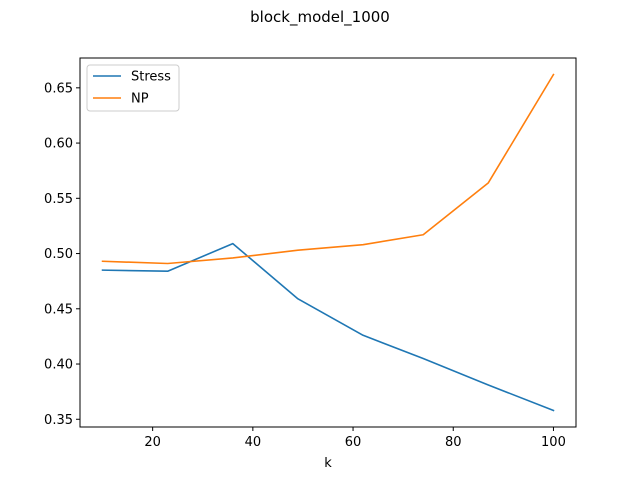 Image resolution: width=640 pixels, height=480 pixels. I want to click on x-axis-label: k, so click(328, 463).